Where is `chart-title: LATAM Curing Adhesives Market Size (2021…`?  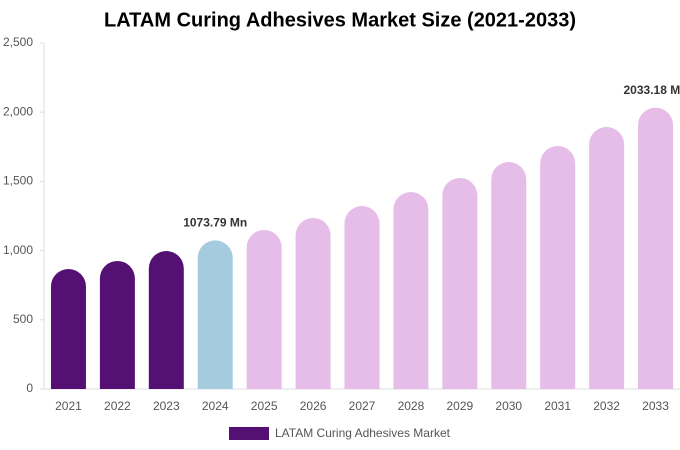 chart-title: LATAM Curing Adhesives Market Size (2021… is located at coordinates (340, 20).